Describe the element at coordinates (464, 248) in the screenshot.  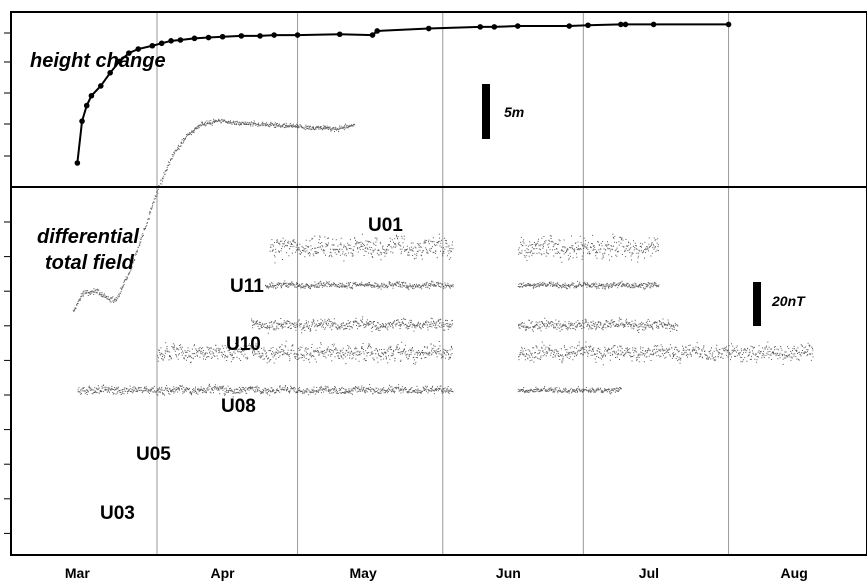
I see `series-u11` at that location.